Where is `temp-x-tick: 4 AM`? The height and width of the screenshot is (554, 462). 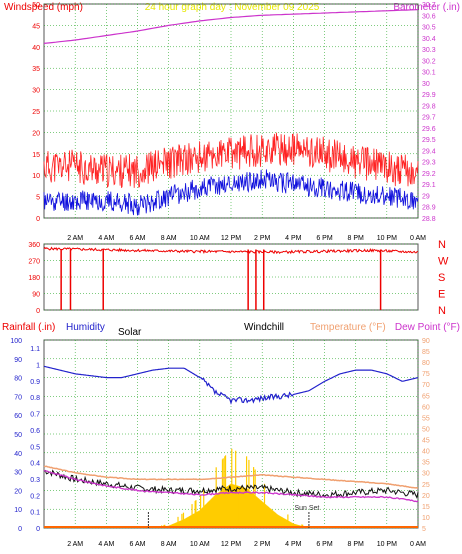 temp-x-tick: 4 AM is located at coordinates (106, 544).